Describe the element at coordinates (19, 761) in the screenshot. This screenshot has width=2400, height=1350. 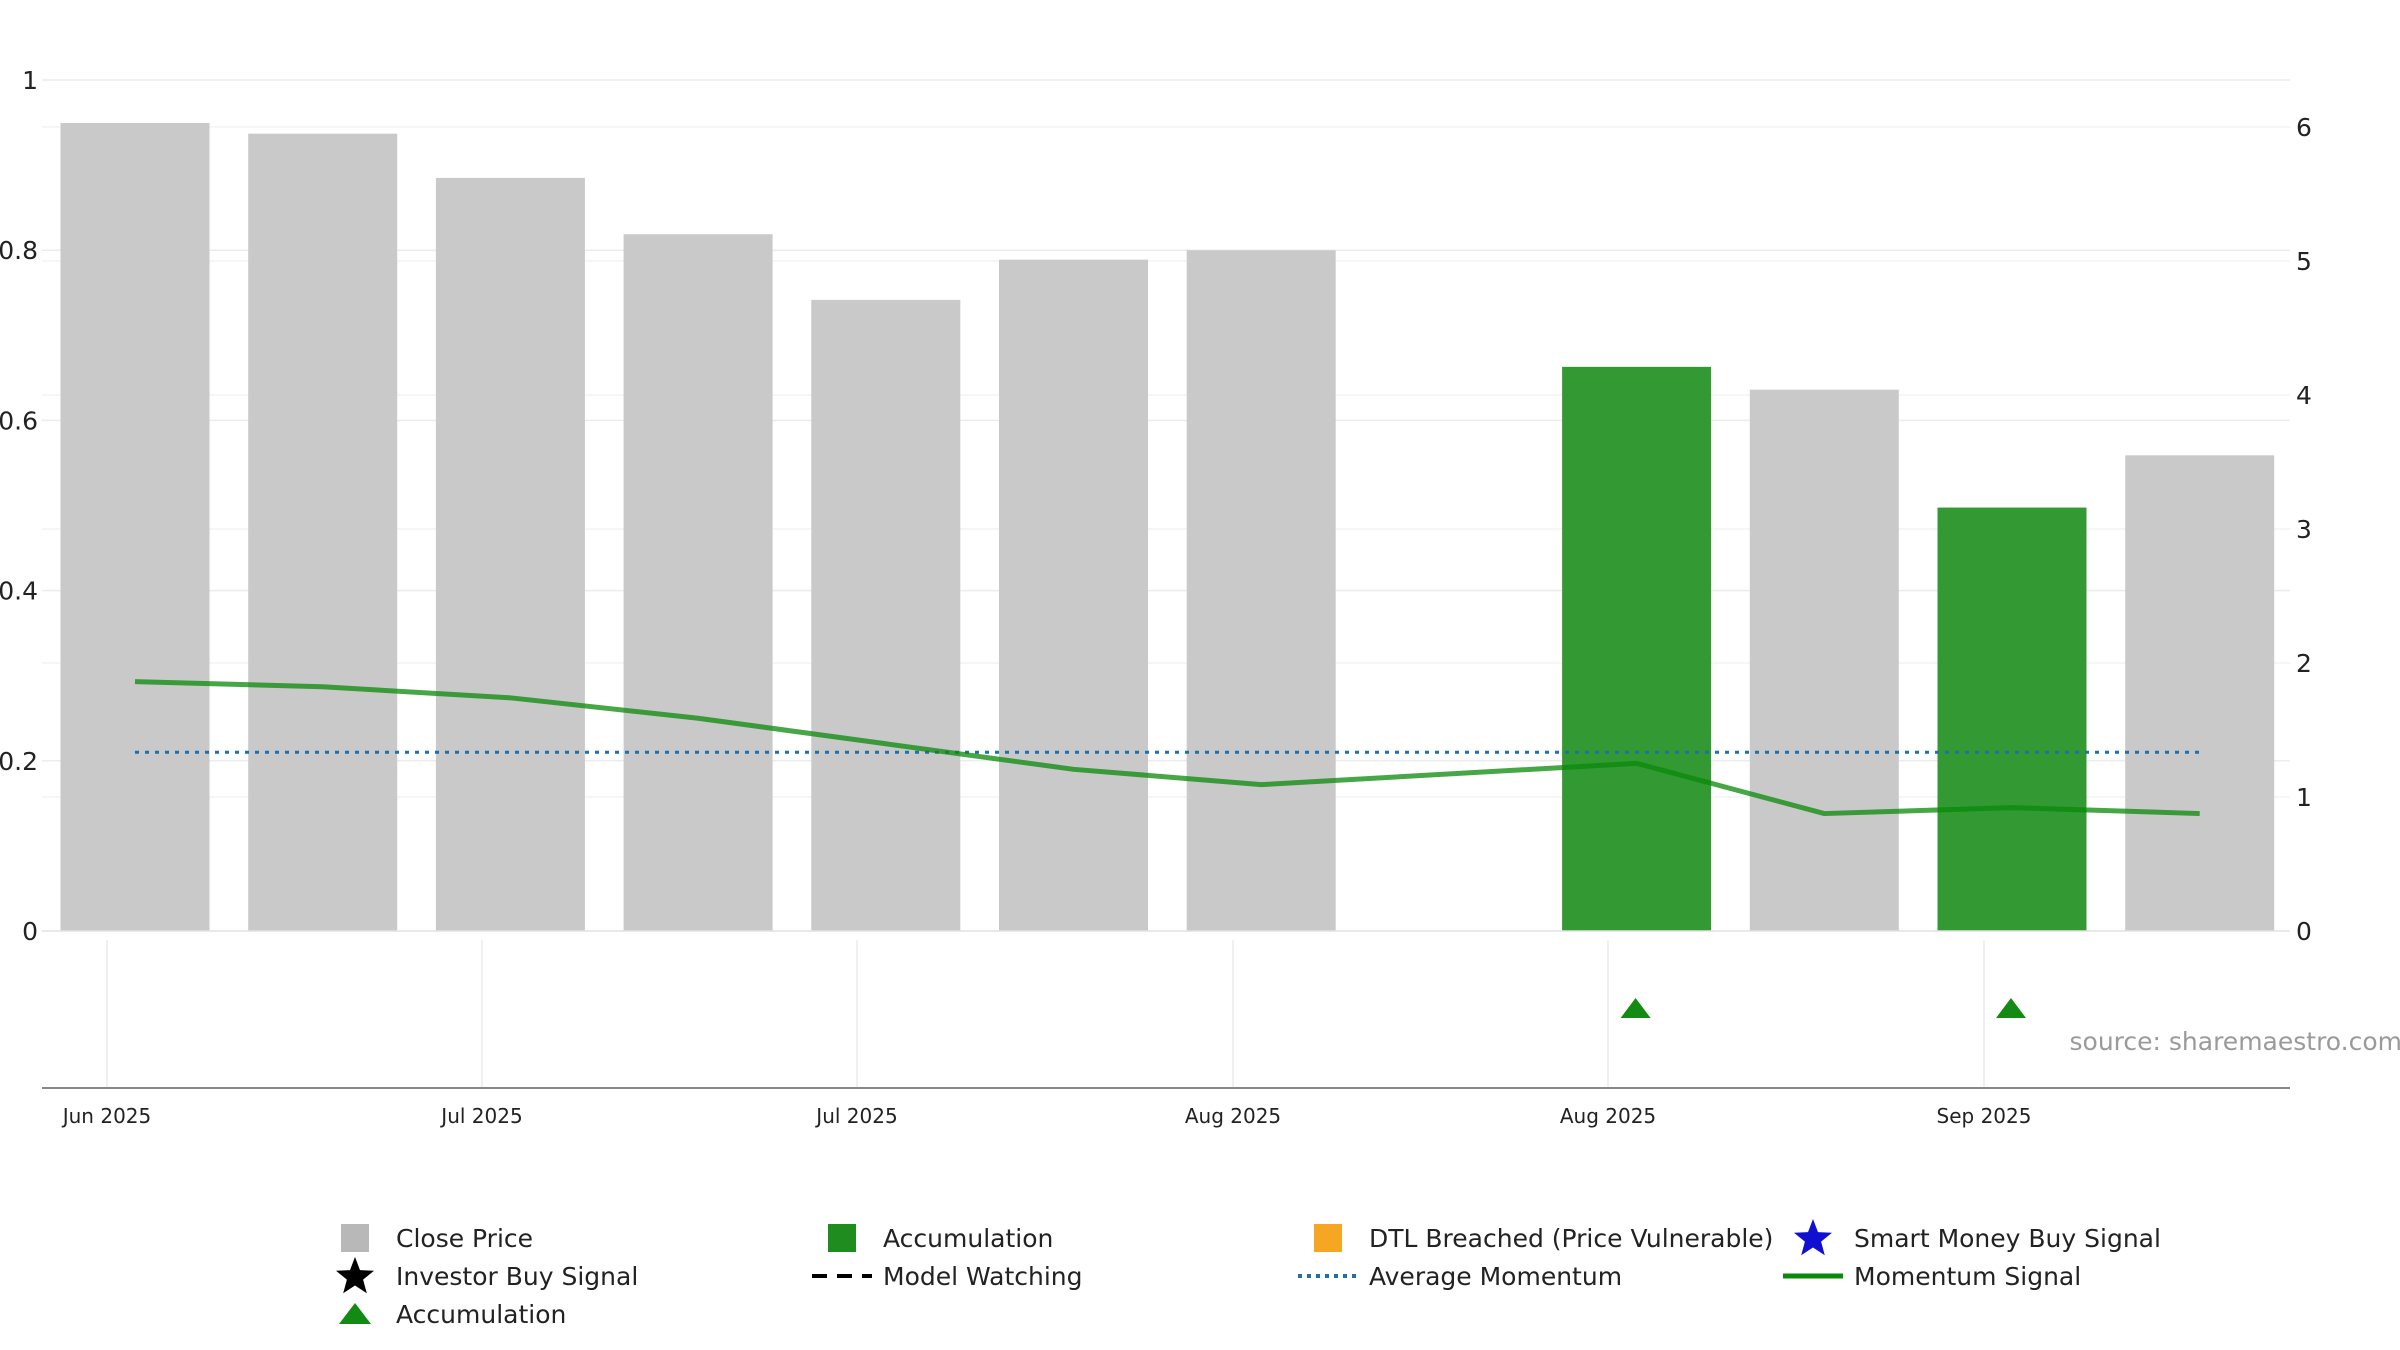
I see `y-tick-label-left: 0.2` at that location.